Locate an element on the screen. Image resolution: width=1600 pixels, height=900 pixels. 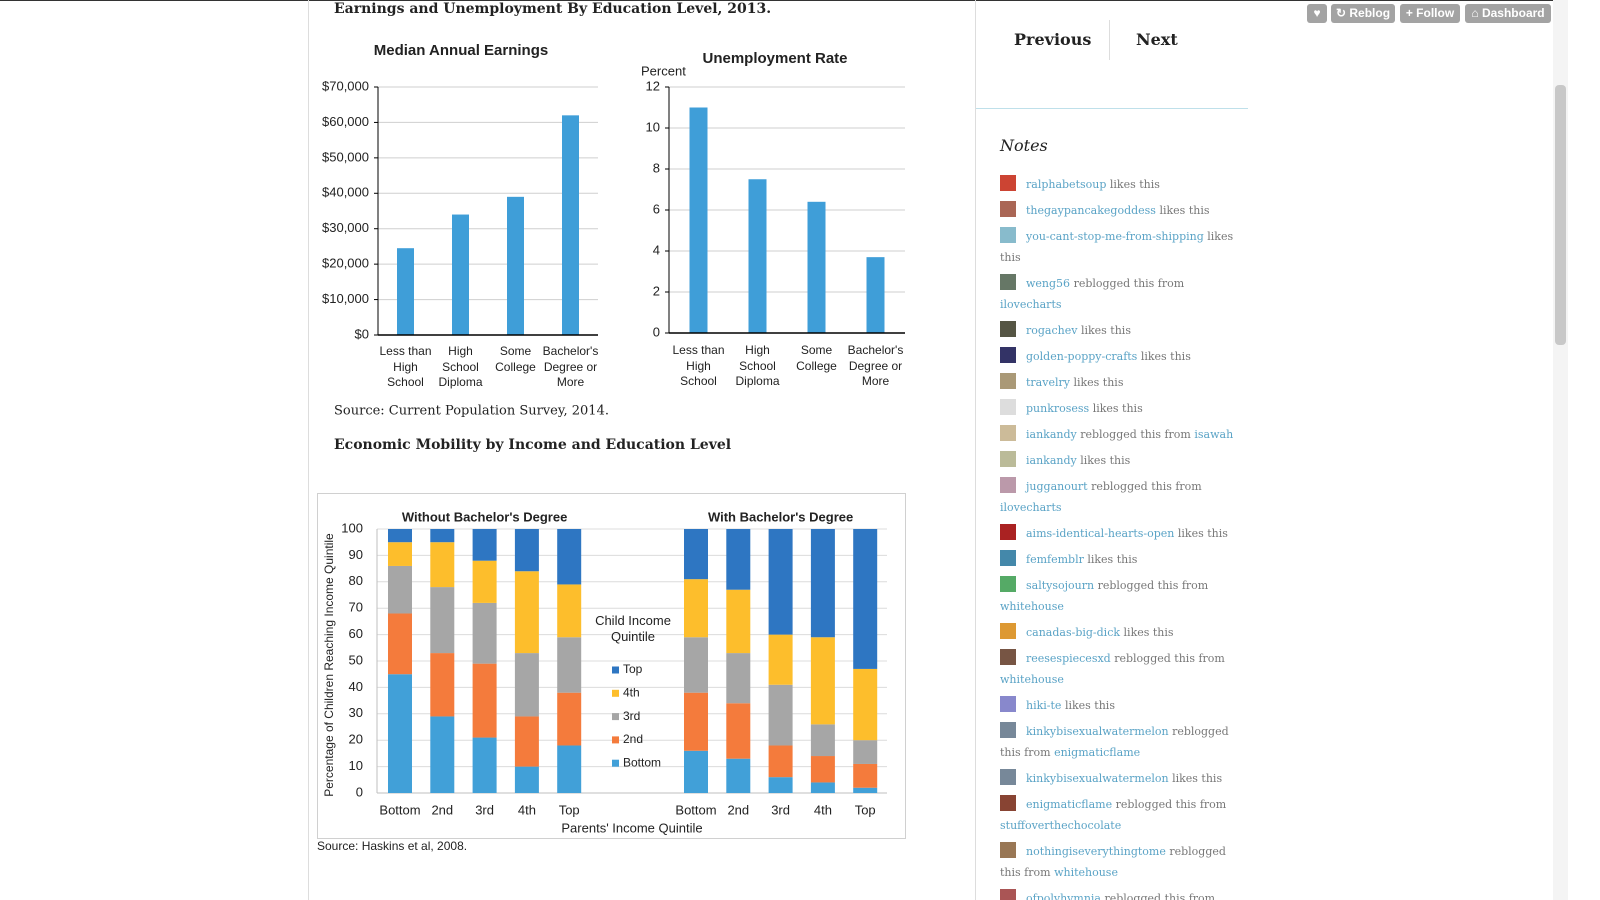
user-link: nothingiseverythingtome is located at coordinates (1096, 851).